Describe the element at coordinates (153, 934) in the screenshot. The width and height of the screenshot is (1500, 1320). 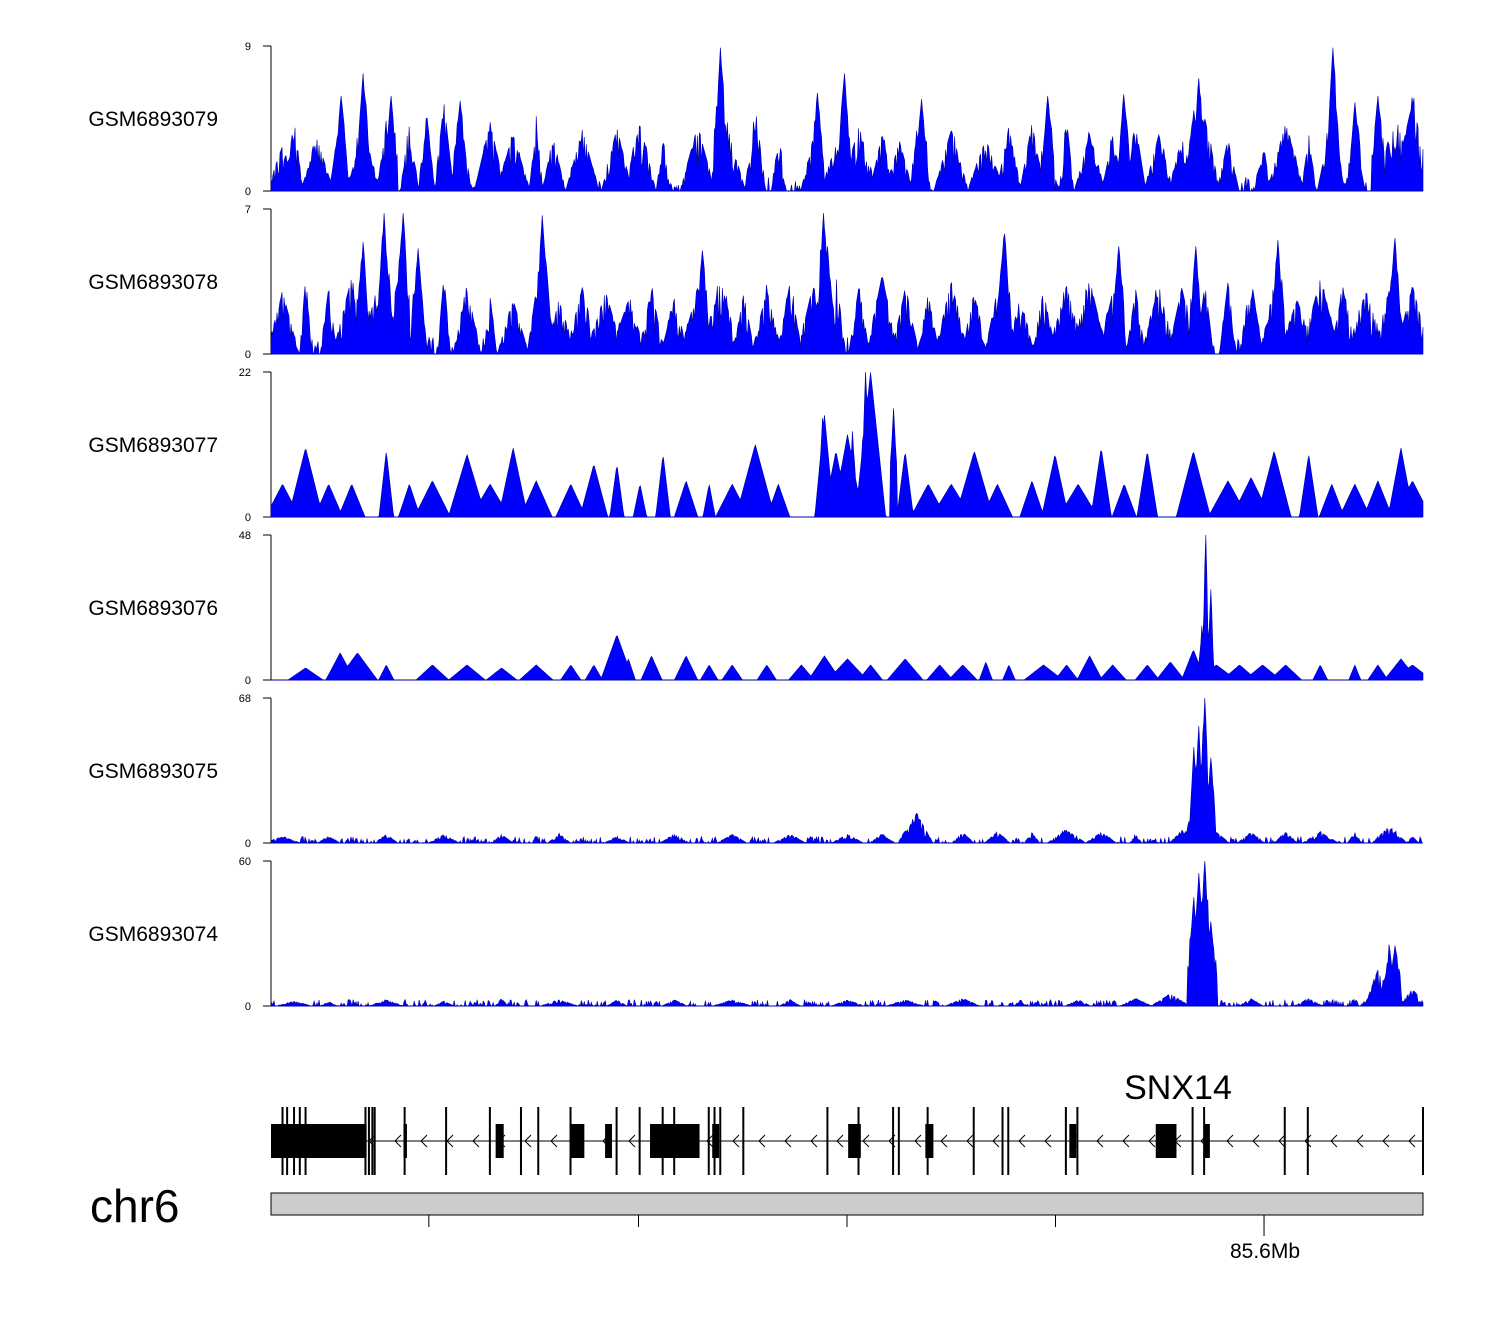
I see `track-label: GSM6893074` at that location.